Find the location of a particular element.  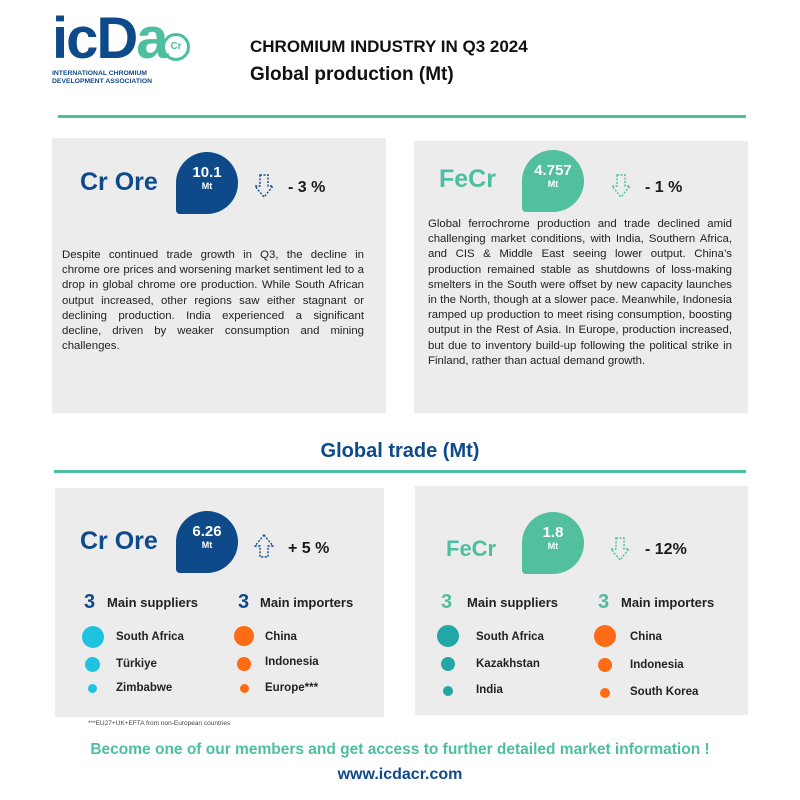

trade-fecr-value-bubble: 1.8 Mt is located at coordinates (553, 543).